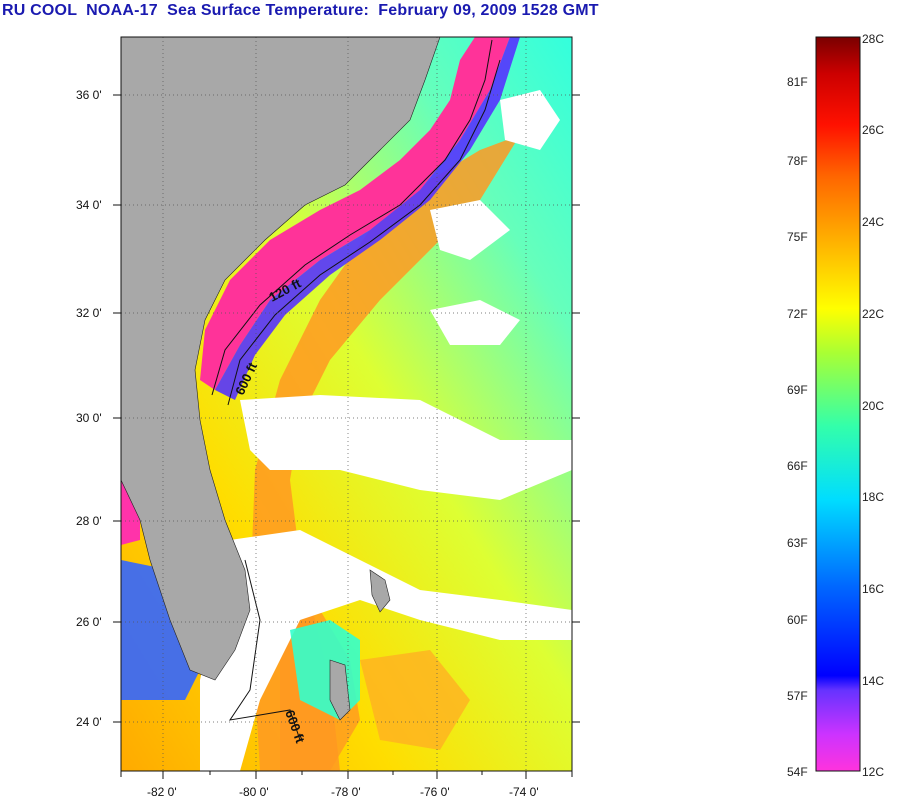 This screenshot has height=801, width=897. I want to click on contour-600ft, so click(364, 232).